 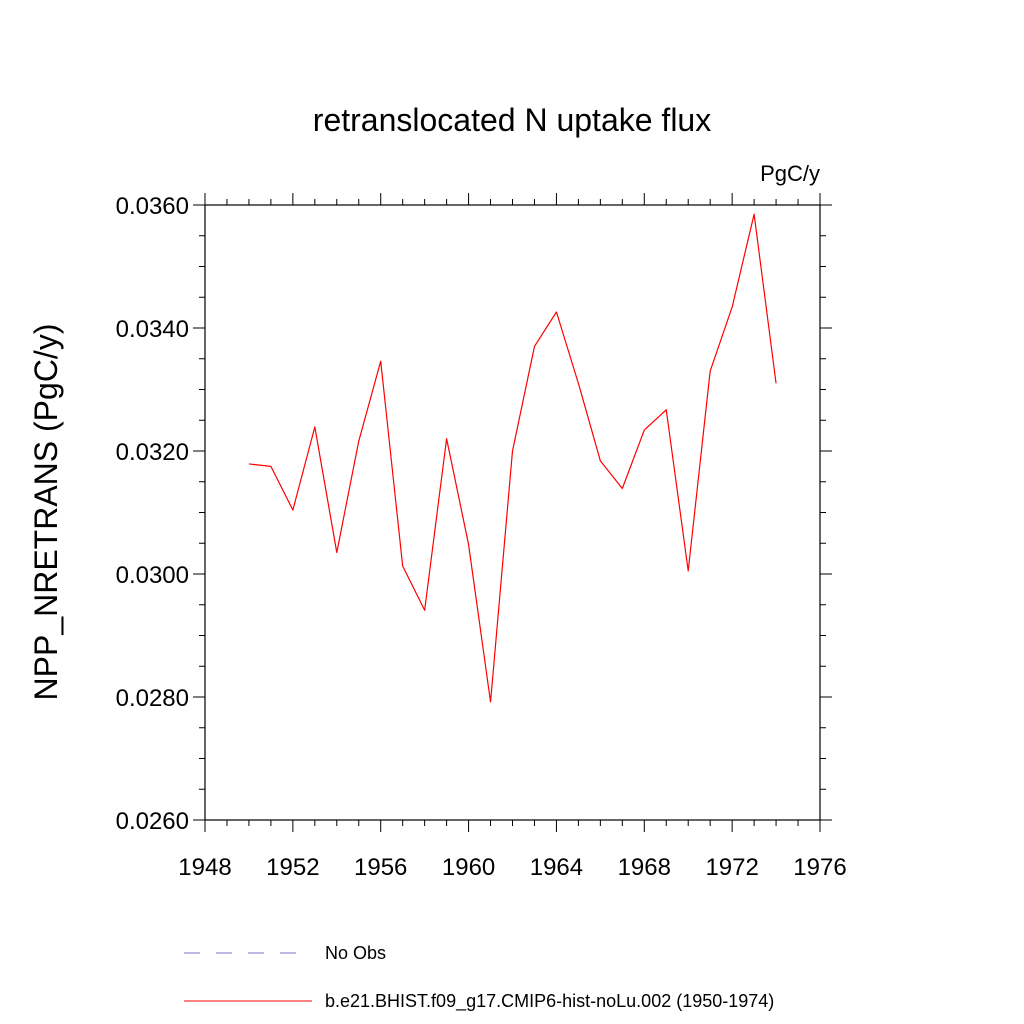 What do you see at coordinates (556, 867) in the screenshot?
I see `x-tick-label: 1964` at bounding box center [556, 867].